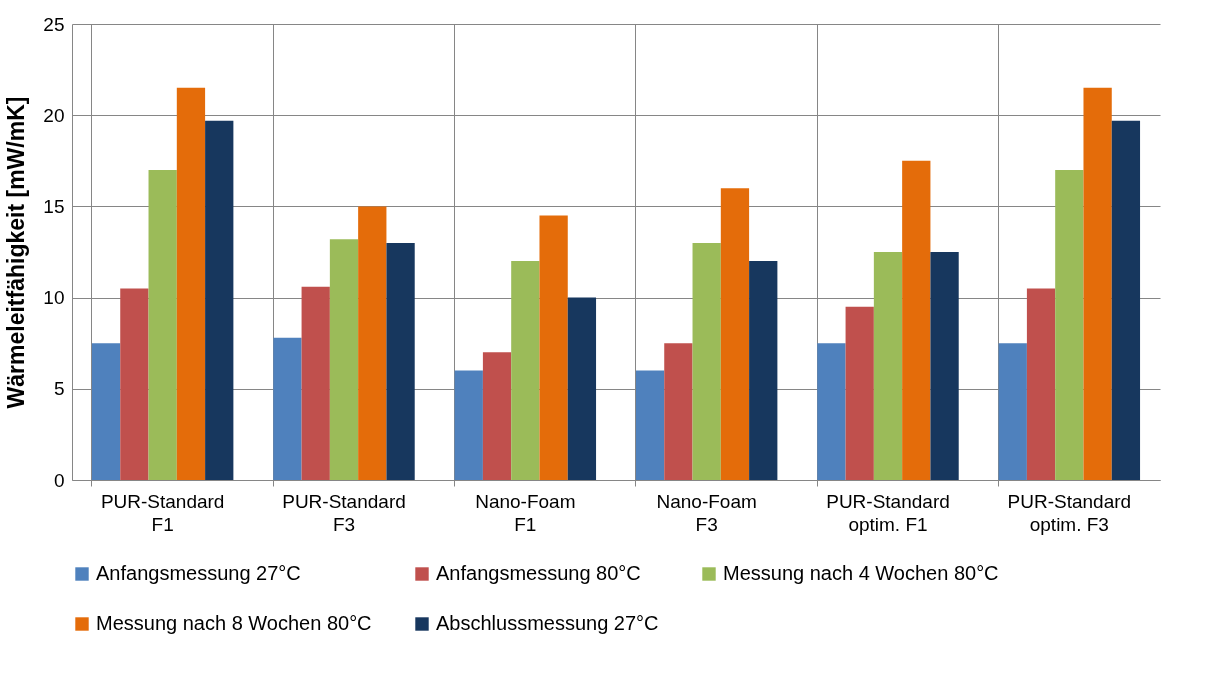 This screenshot has width=1209, height=675. What do you see at coordinates (234, 623) in the screenshot?
I see `legend-label: Messung nach 8 Wochen 80°C` at bounding box center [234, 623].